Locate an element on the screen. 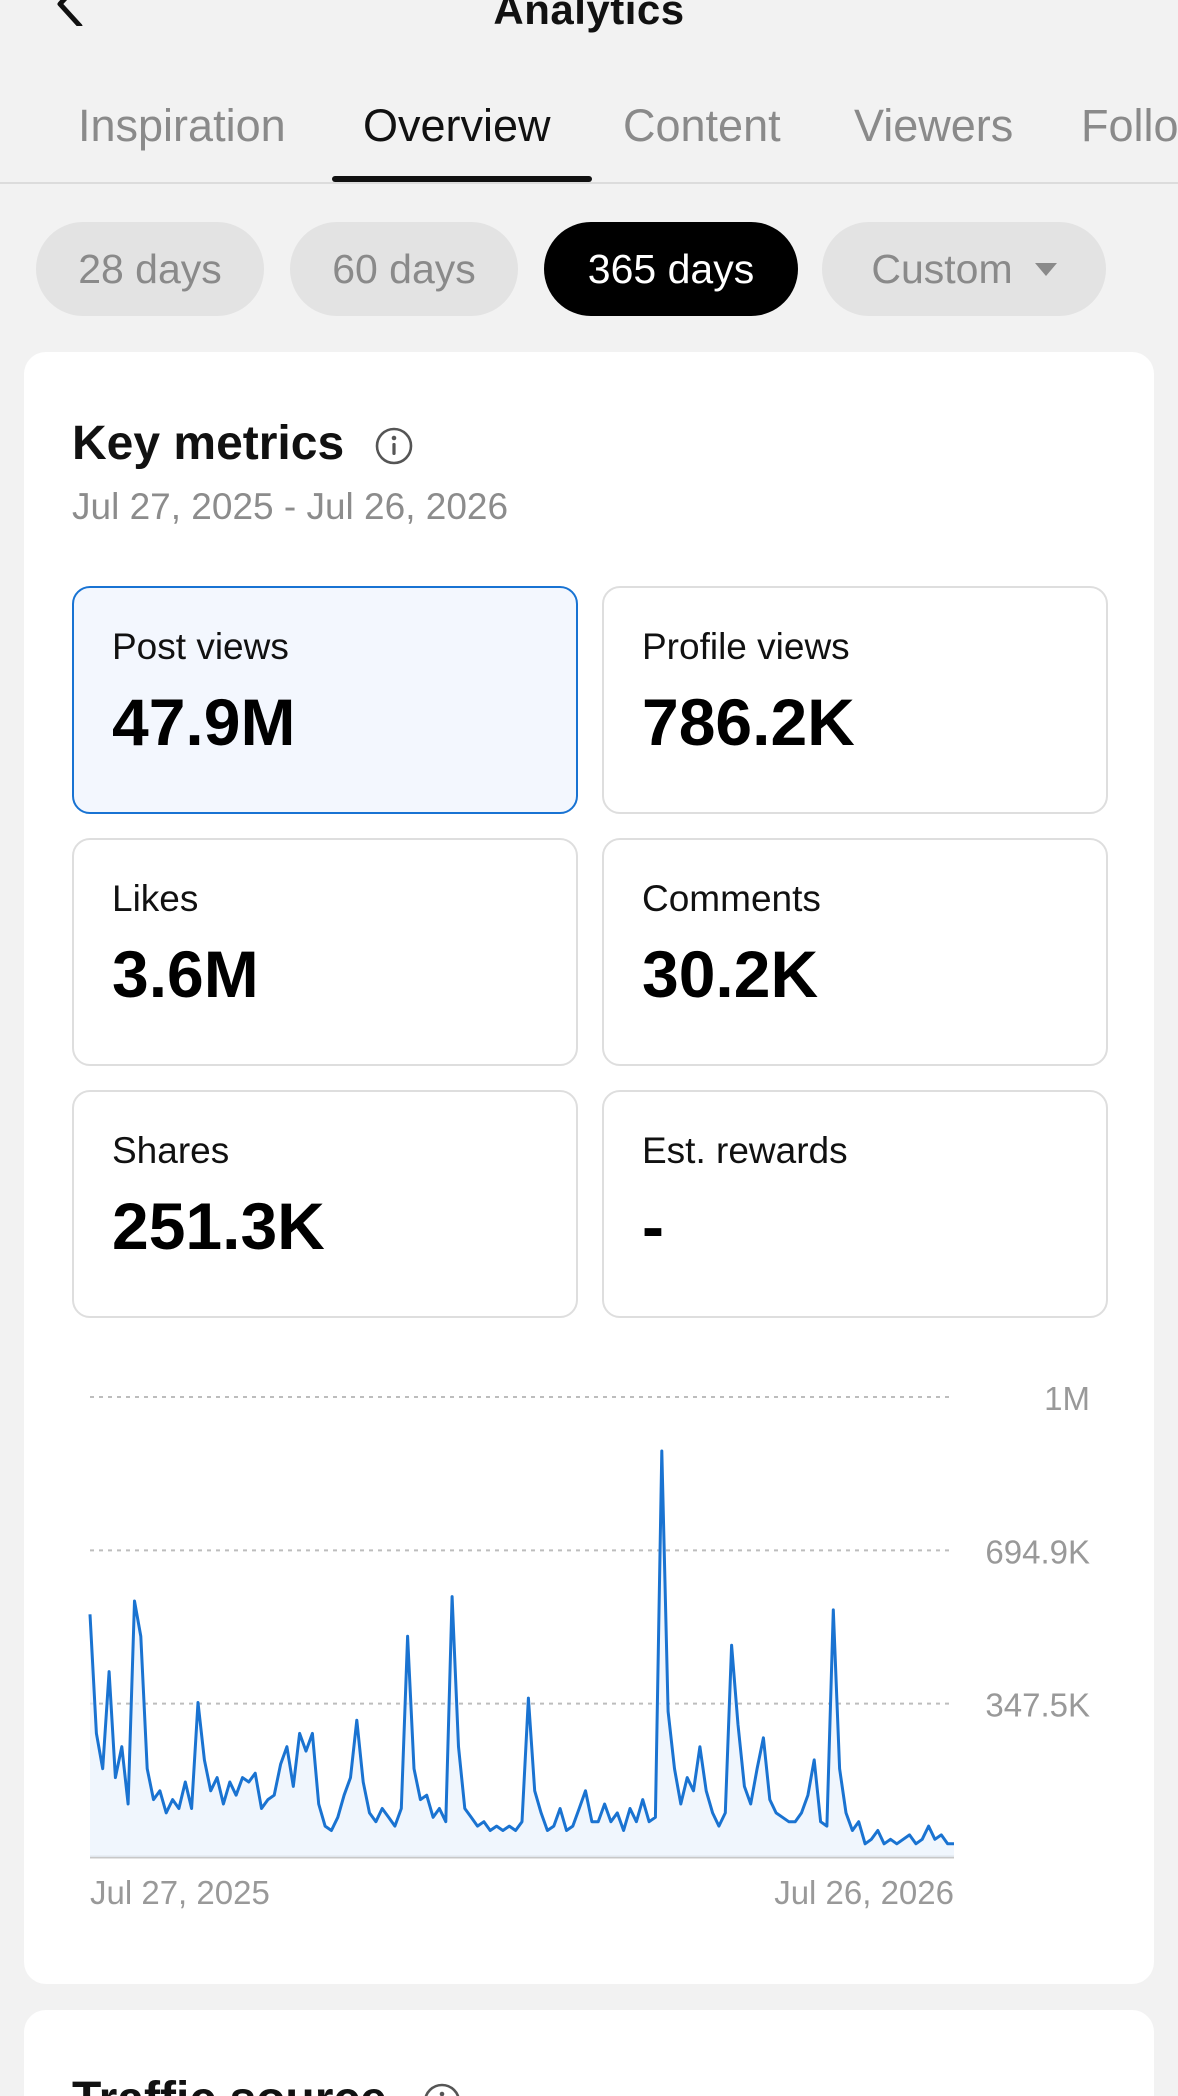 The image size is (1178, 2096). page-title: Analytics is located at coordinates (589, 16).